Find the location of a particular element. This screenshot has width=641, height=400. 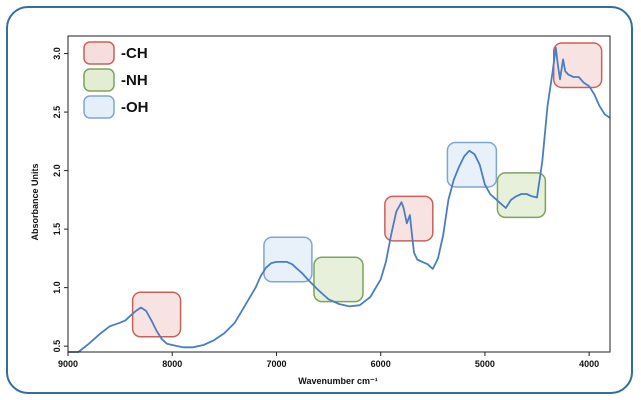

x-axis-label: Wavenumber cm⁻¹ is located at coordinates (337, 381).